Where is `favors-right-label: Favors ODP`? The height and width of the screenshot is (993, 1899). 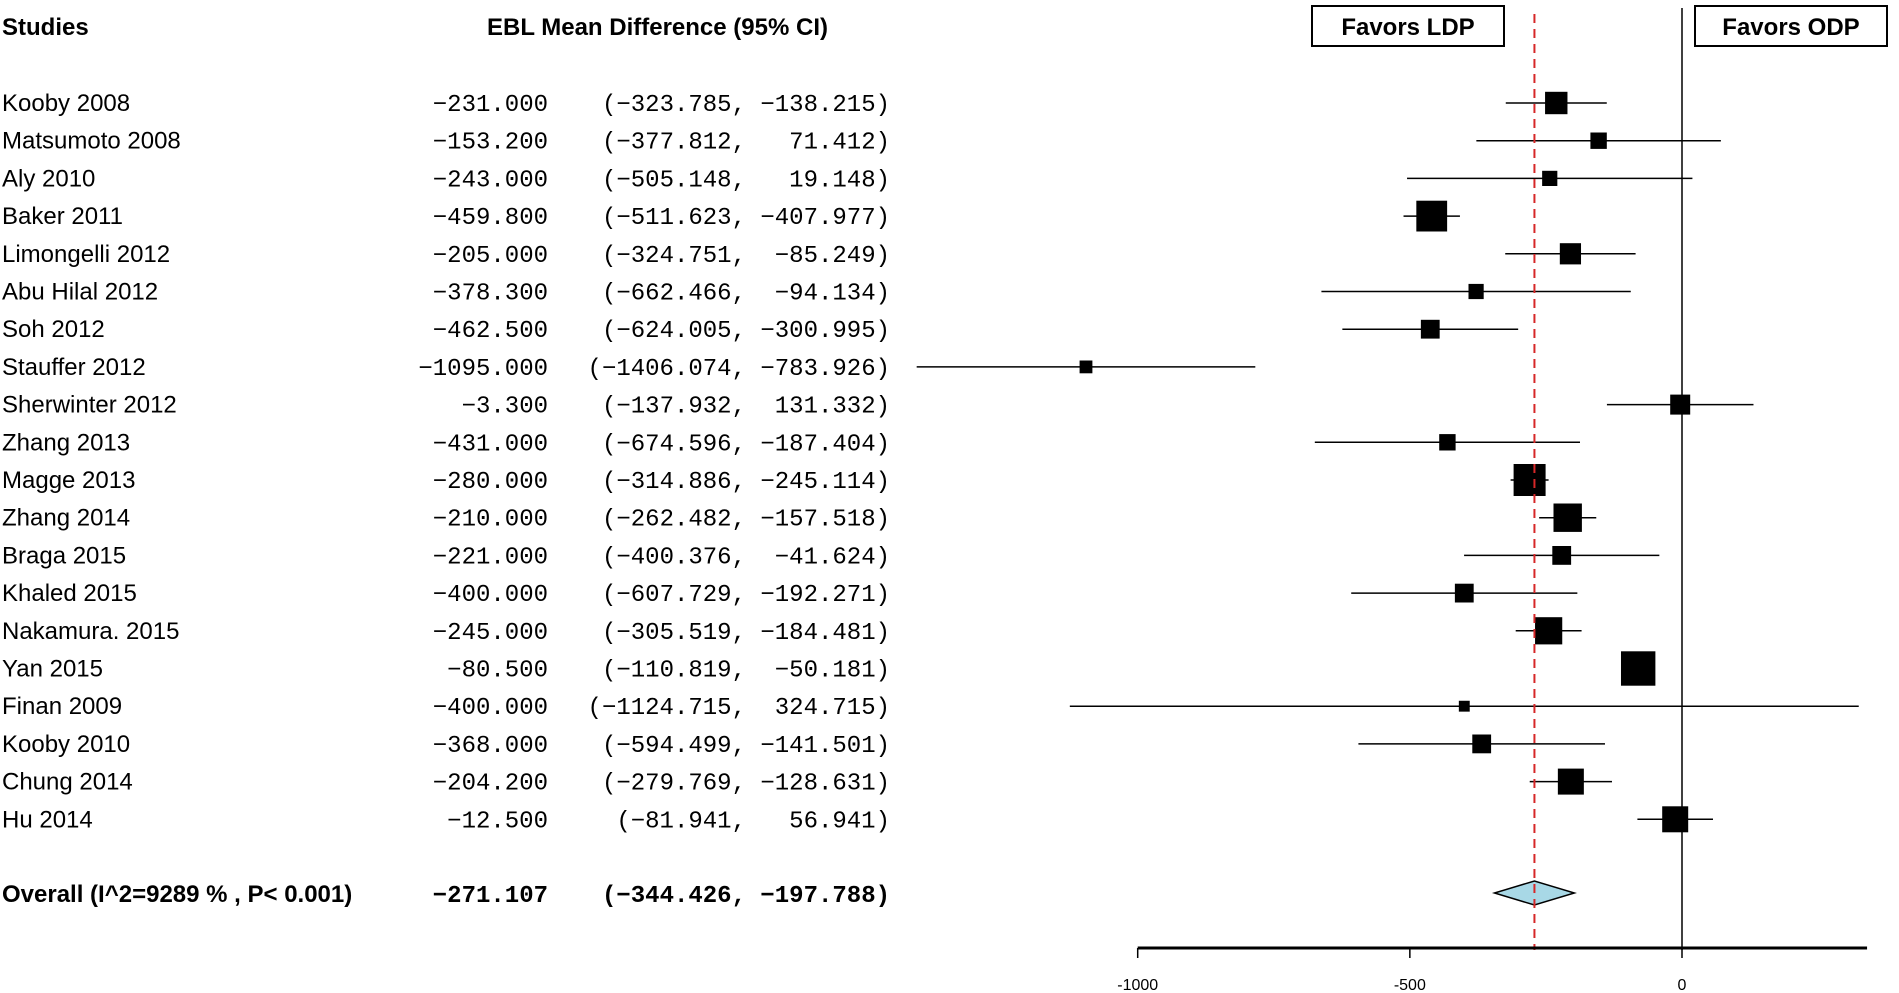 favors-right-label: Favors ODP is located at coordinates (1790, 27).